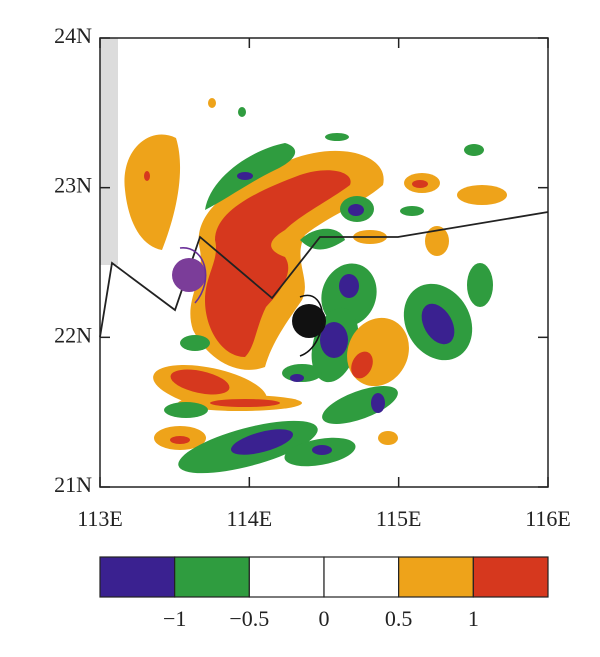 The width and height of the screenshot is (600, 657). I want to click on purple-track, so click(193, 275).